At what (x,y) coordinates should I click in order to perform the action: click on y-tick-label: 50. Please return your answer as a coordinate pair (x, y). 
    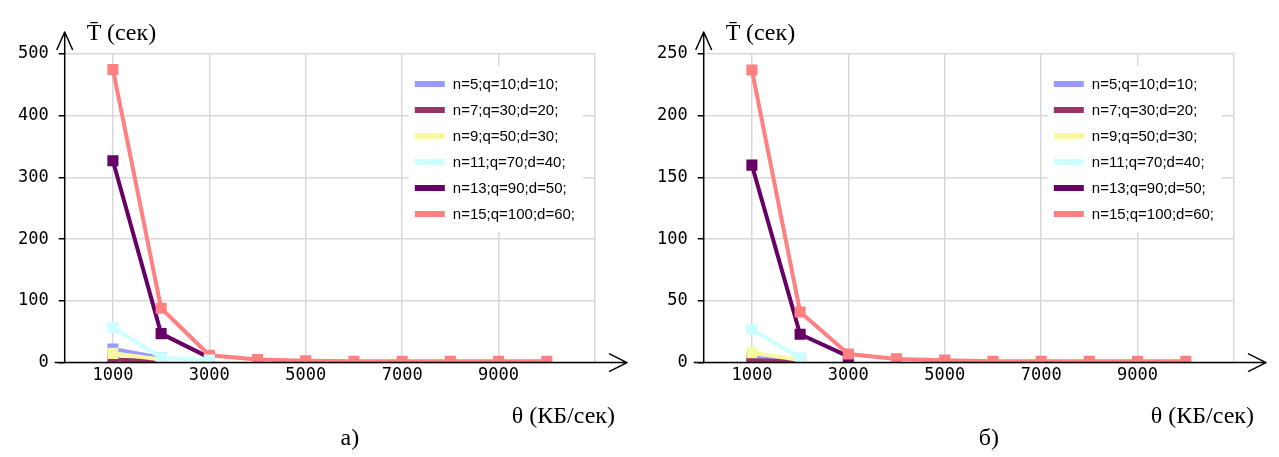
    Looking at the image, I should click on (677, 299).